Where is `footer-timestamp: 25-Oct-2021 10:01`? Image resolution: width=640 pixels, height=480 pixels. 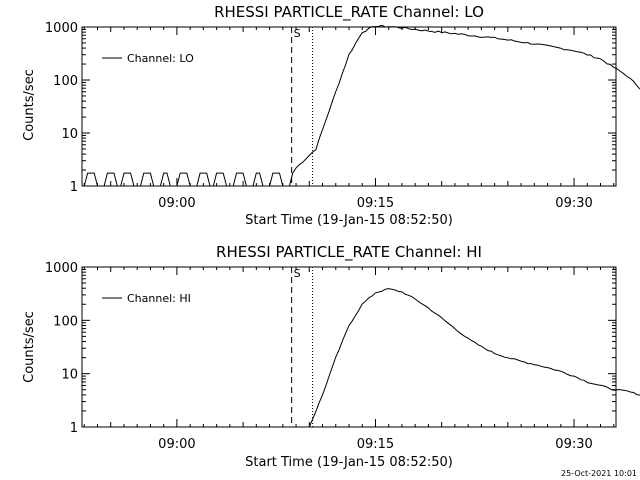
footer-timestamp: 25-Oct-2021 10:01 is located at coordinates (599, 473).